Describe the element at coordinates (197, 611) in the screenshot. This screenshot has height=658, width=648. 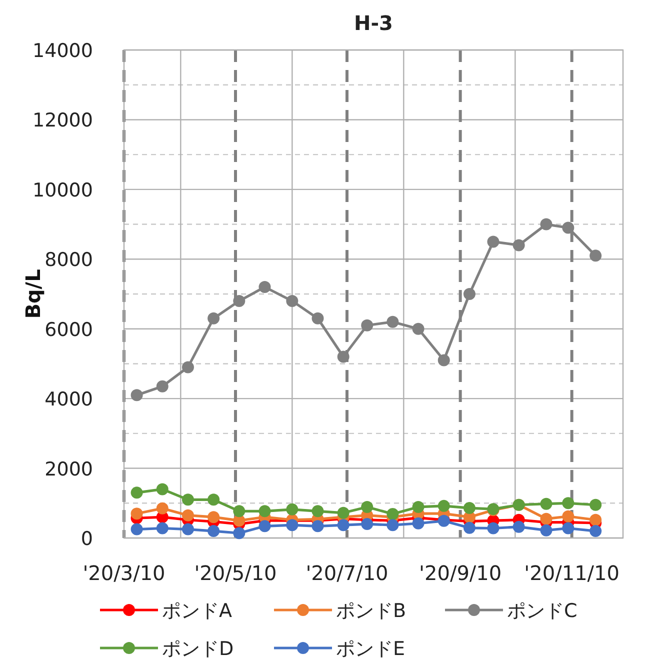
I see `legend-label: ポンドA` at that location.